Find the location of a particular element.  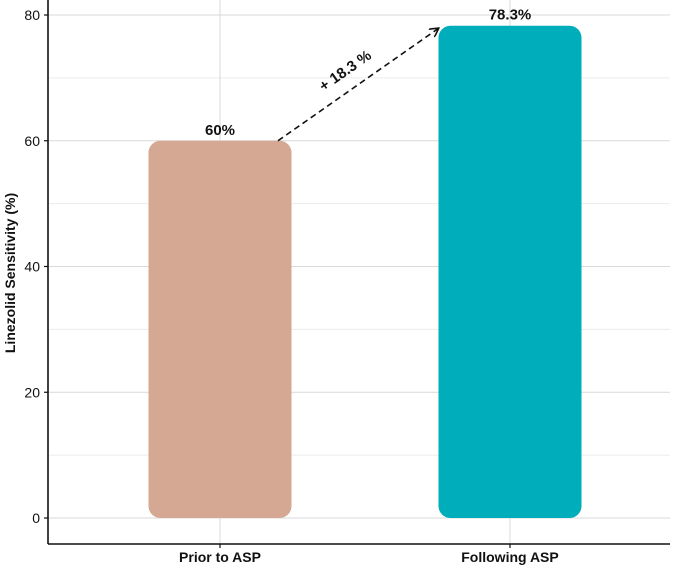

y-tick-label: 80 is located at coordinates (32, 15).